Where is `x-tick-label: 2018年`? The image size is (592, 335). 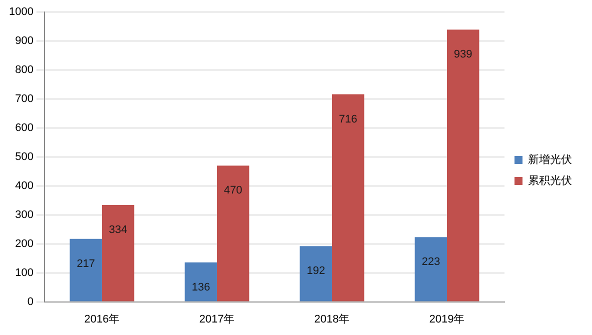
x-tick-label: 2018年 is located at coordinates (332, 319).